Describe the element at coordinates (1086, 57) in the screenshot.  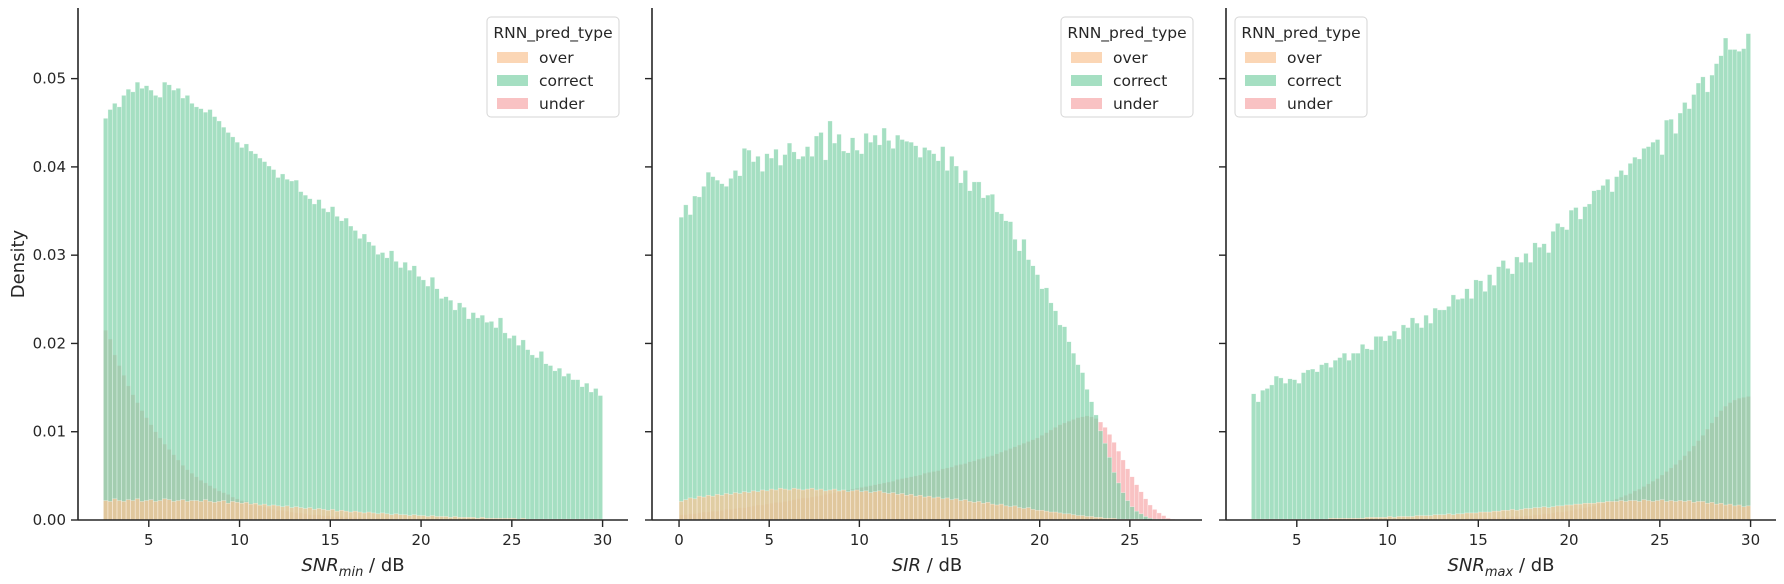
I see `legend-swatch-over` at that location.